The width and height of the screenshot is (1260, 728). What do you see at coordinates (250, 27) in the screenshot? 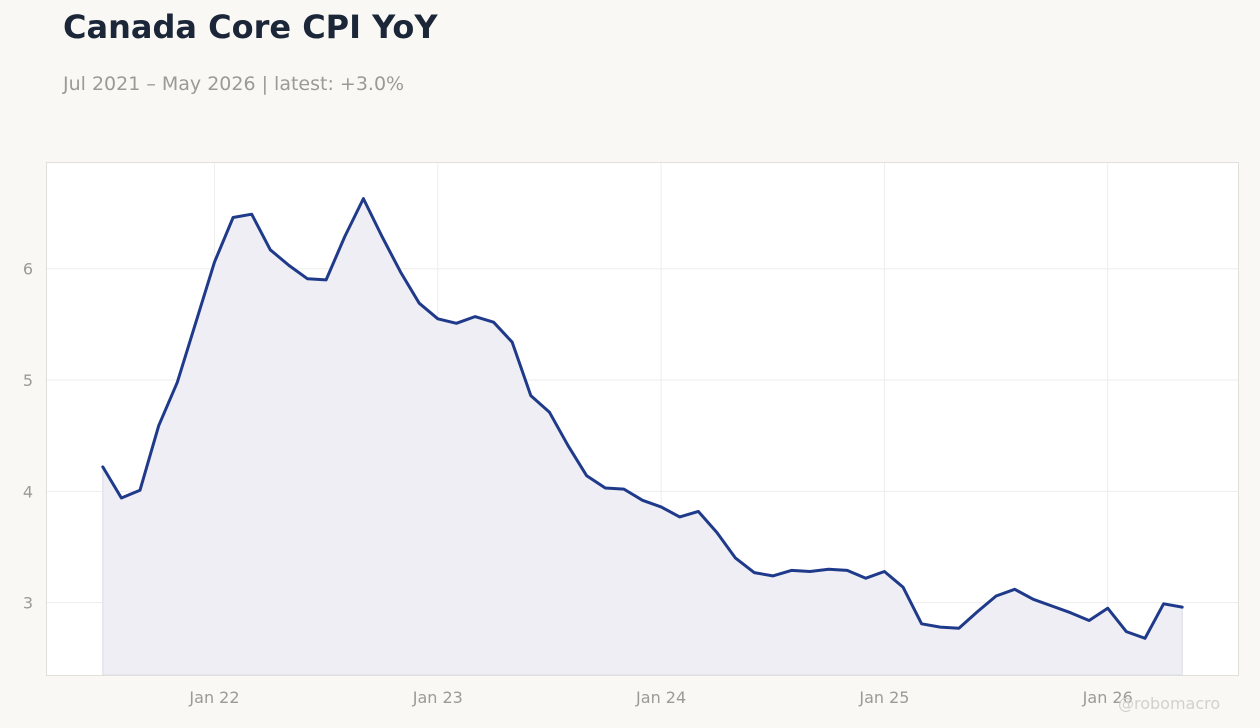
I see `chart-title: Canada Core CPI YoY` at bounding box center [250, 27].